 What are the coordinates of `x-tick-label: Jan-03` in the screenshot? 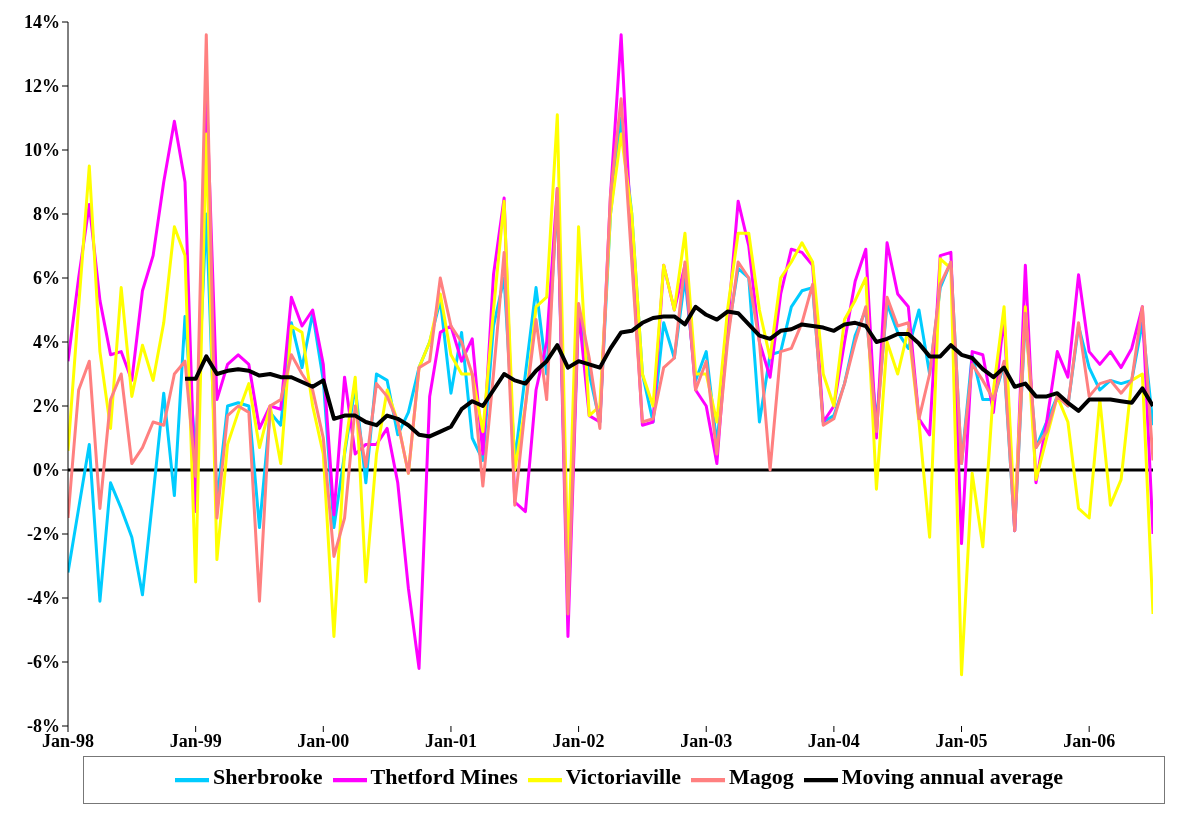 It's located at (706, 740).